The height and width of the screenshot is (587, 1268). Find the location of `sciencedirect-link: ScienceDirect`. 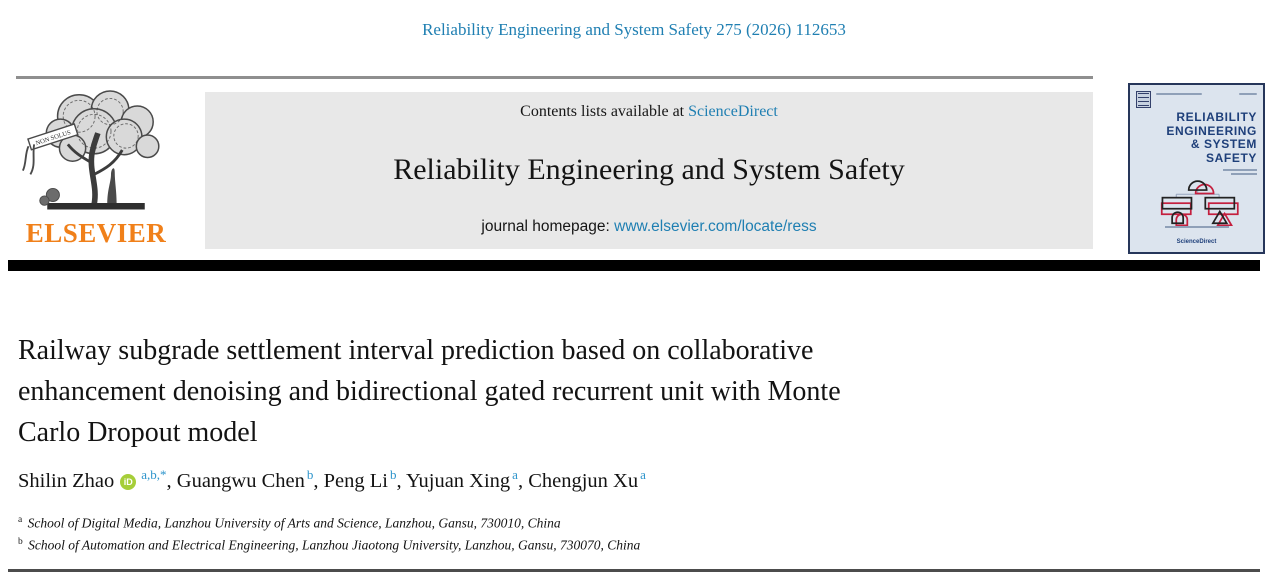

sciencedirect-link: ScienceDirect is located at coordinates (733, 111).